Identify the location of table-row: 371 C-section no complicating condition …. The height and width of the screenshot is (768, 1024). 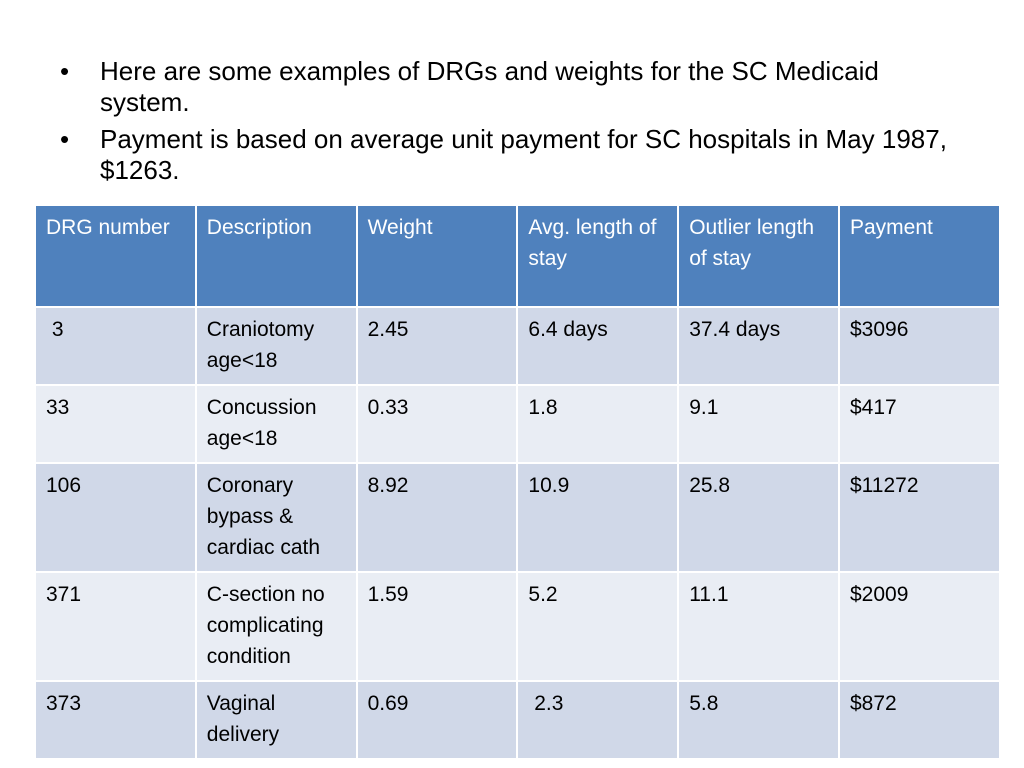
(517, 626).